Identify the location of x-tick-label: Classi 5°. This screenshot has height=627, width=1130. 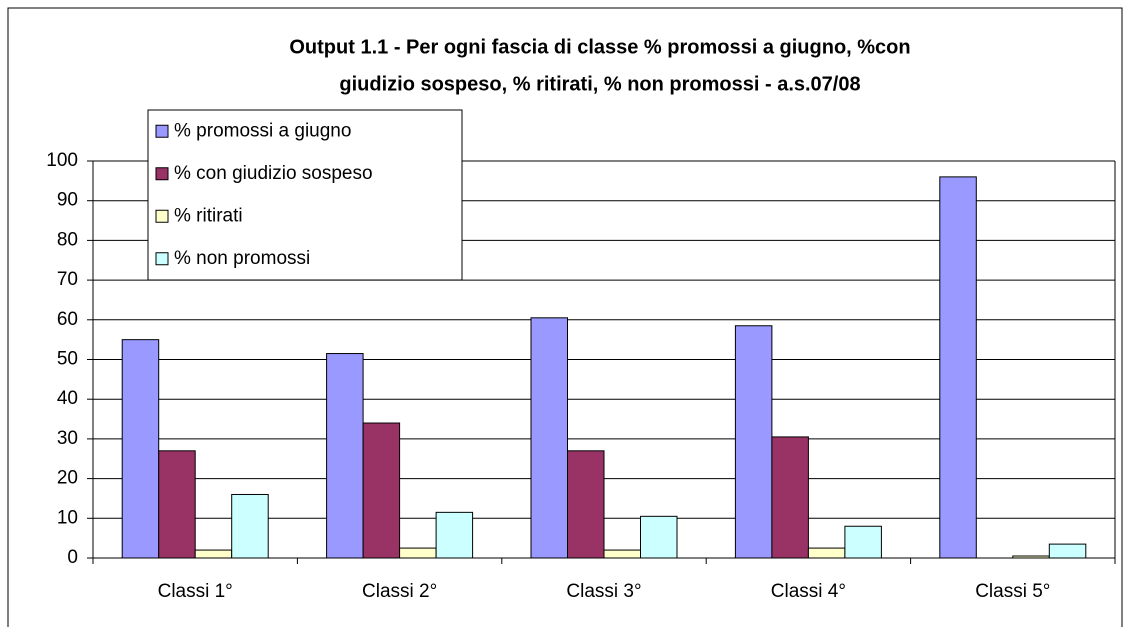
(1012, 591).